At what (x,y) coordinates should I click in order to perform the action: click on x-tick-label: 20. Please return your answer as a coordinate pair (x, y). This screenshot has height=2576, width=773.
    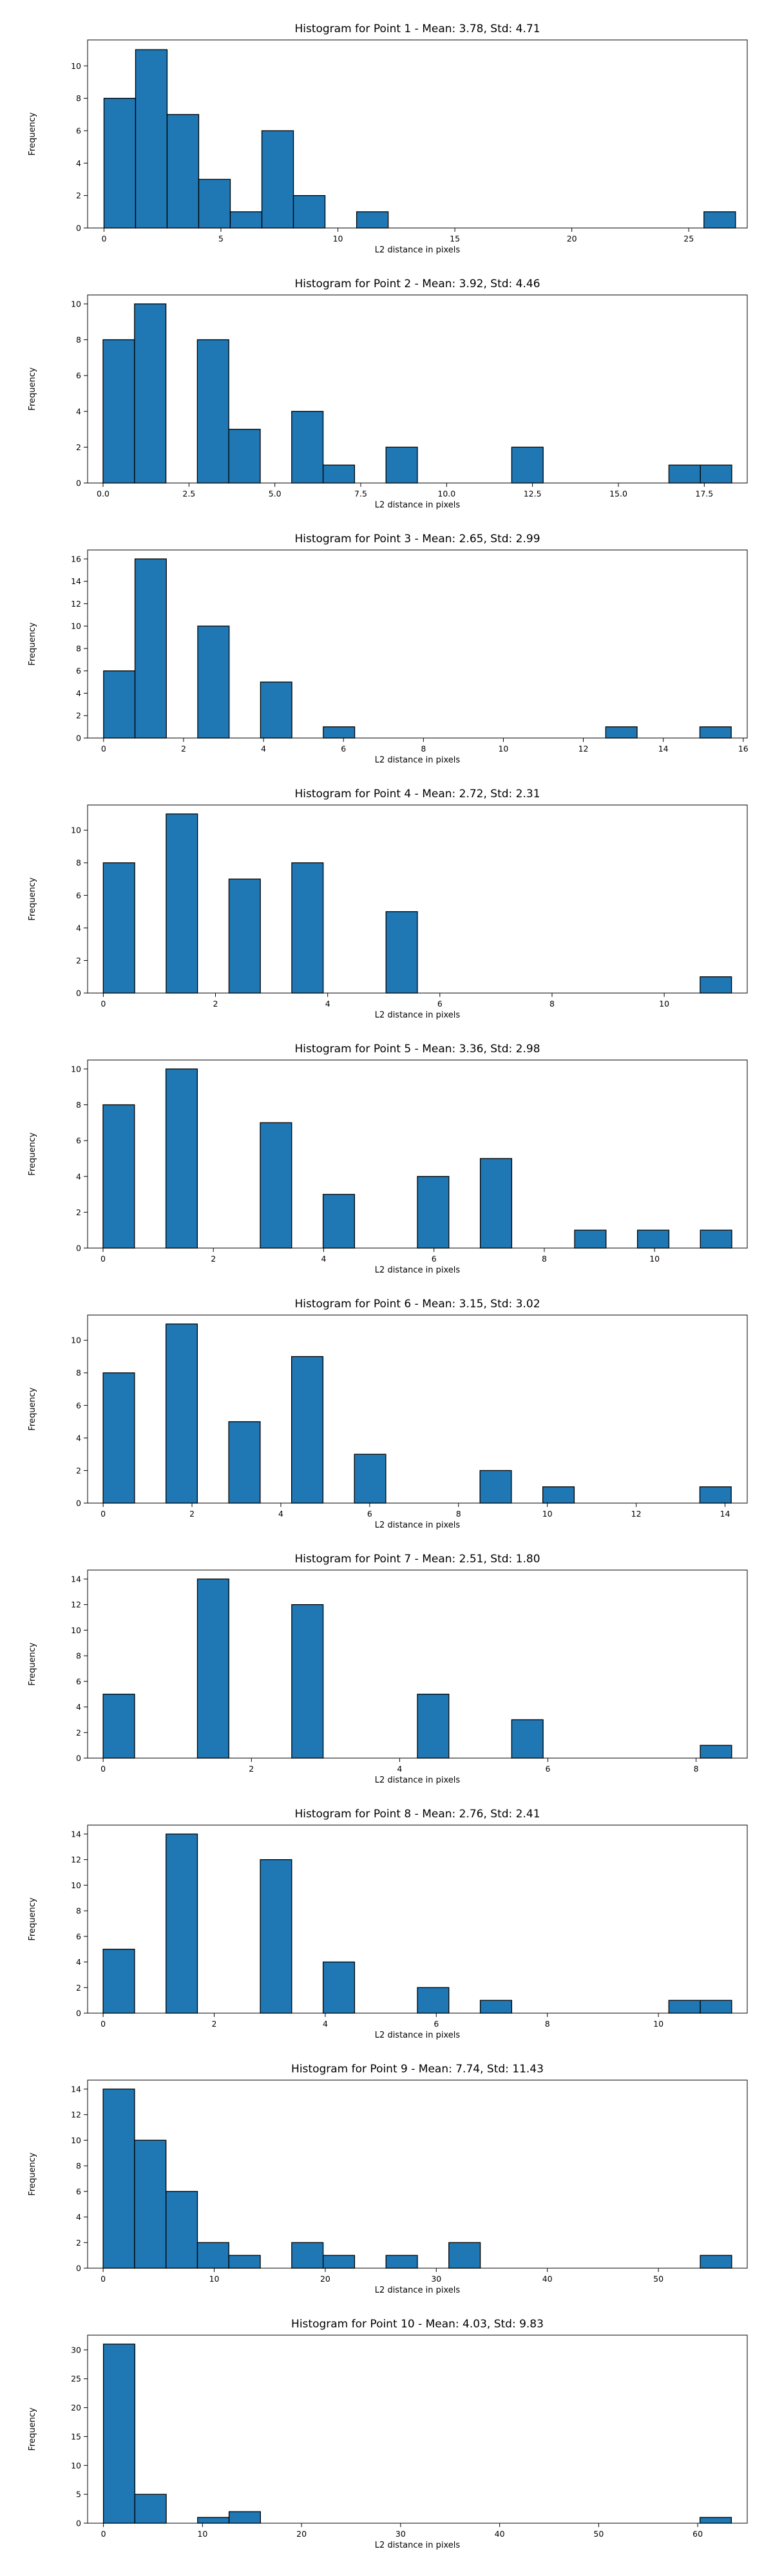
    Looking at the image, I should click on (572, 239).